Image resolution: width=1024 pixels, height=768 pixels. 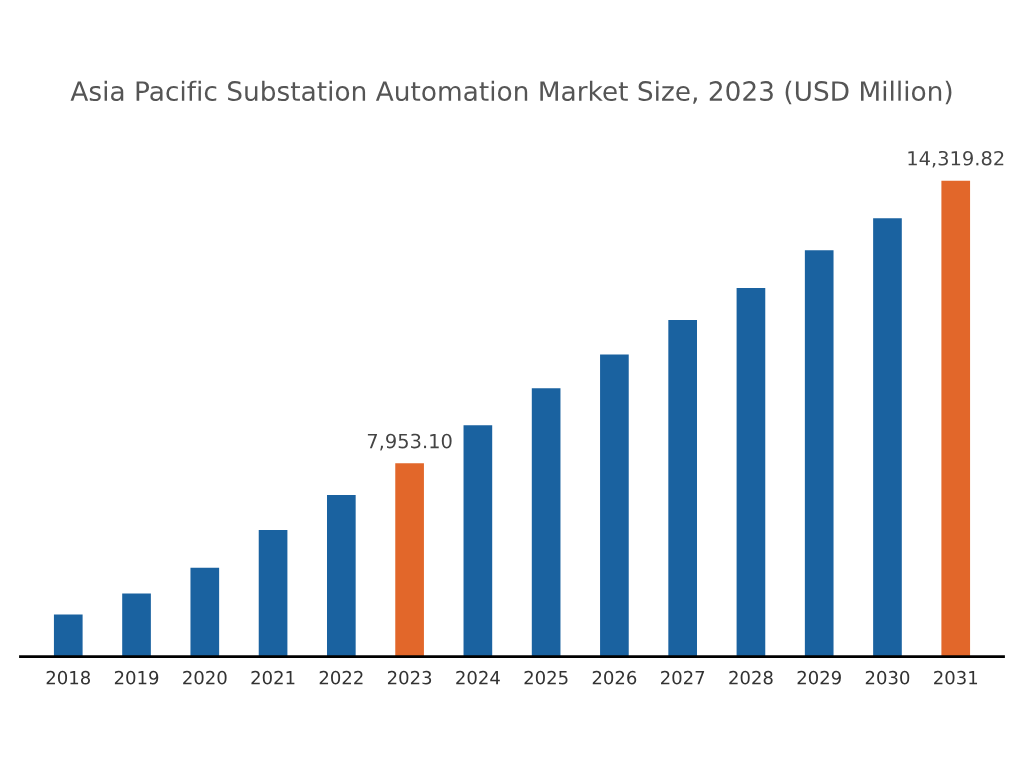 I want to click on x-tick-label: 2020, so click(x=205, y=677).